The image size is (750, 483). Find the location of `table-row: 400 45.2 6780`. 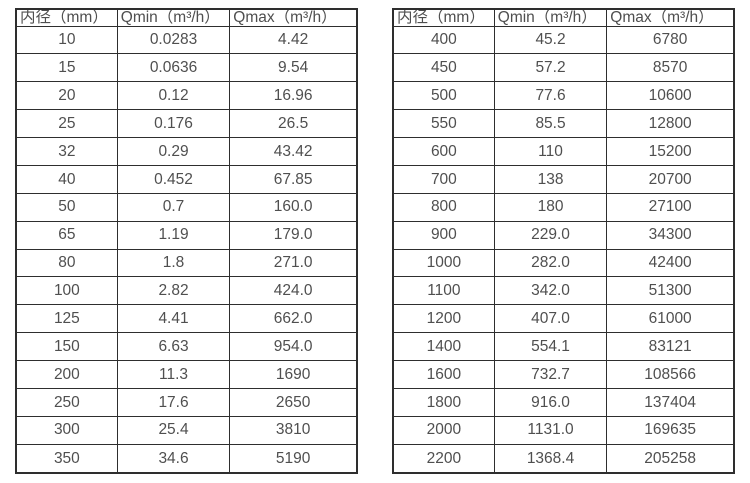

table-row: 400 45.2 6780 is located at coordinates (563, 40).